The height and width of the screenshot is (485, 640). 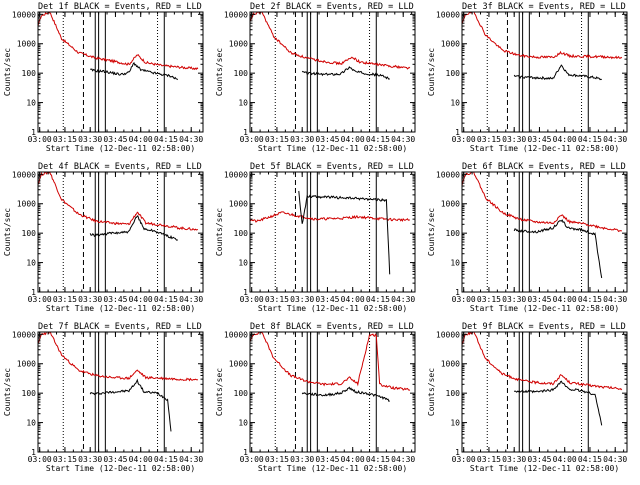 What do you see at coordinates (120, 327) in the screenshot?
I see `panel-title: Det 7f BLACK = Events, RED = LLD` at bounding box center [120, 327].